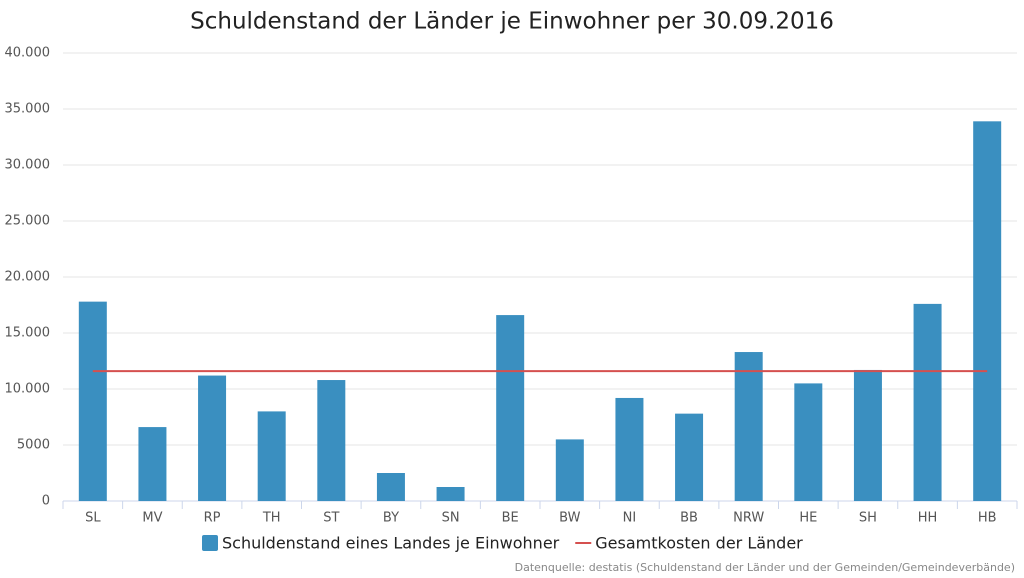 This screenshot has width=1024, height=578. What do you see at coordinates (808, 518) in the screenshot?
I see `x-tick-label: HE` at bounding box center [808, 518].